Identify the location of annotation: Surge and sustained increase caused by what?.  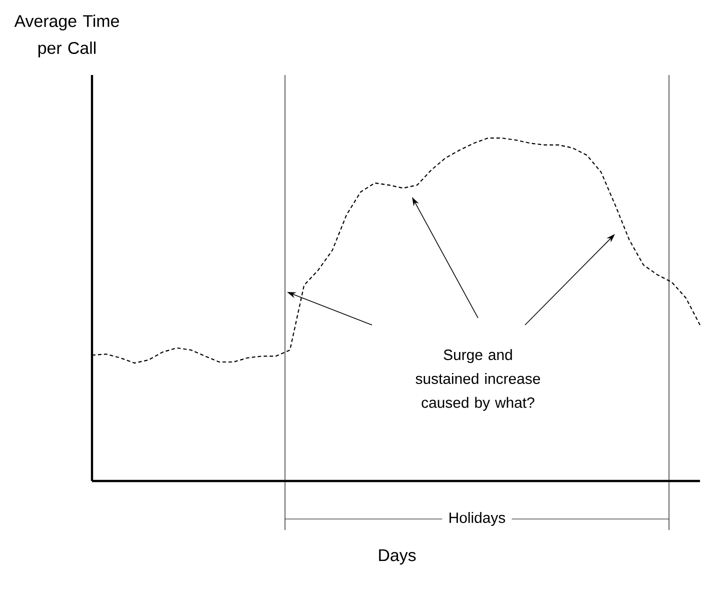
(478, 380).